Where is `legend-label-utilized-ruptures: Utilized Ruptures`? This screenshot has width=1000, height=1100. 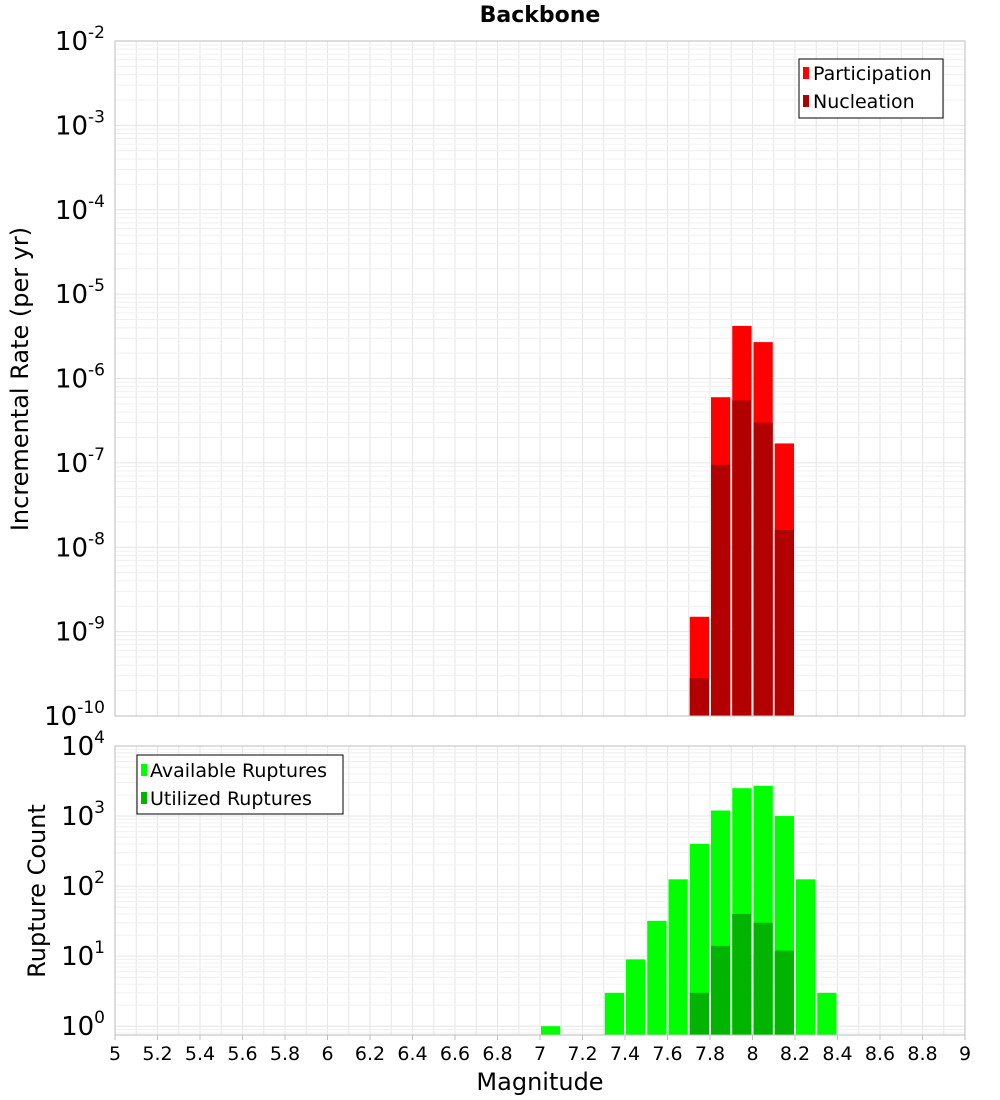 legend-label-utilized-ruptures: Utilized Ruptures is located at coordinates (231, 799).